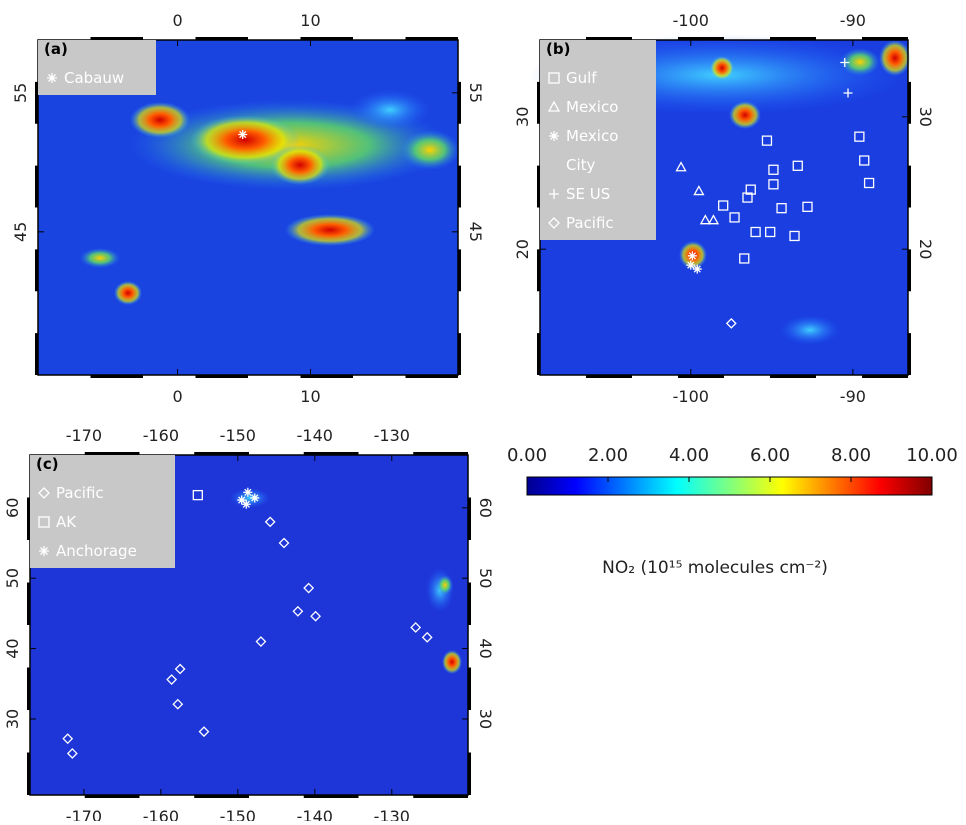 This screenshot has height=825, width=966. I want to click on legend: (a) Cabauw, so click(97, 67).